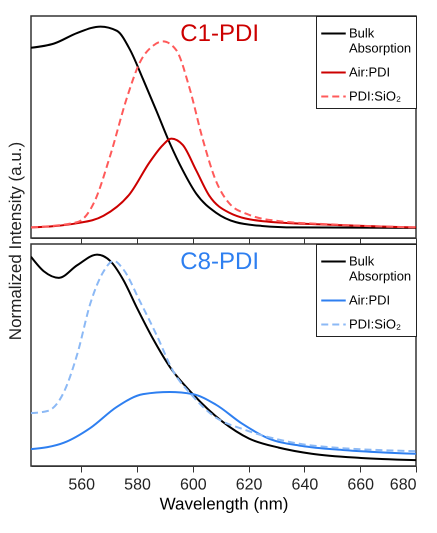 The height and width of the screenshot is (533, 437). What do you see at coordinates (193, 485) in the screenshot?
I see `x-tick-label: 600` at bounding box center [193, 485].